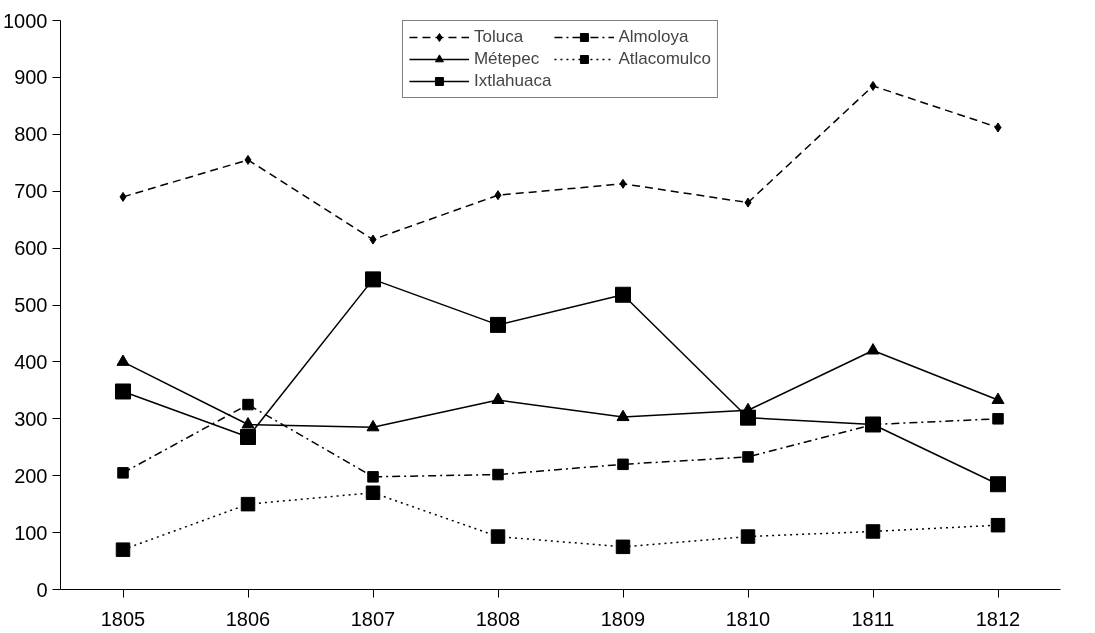 The height and width of the screenshot is (633, 1095). Describe the element at coordinates (373, 618) in the screenshot. I see `x-tick-label: 1807` at that location.